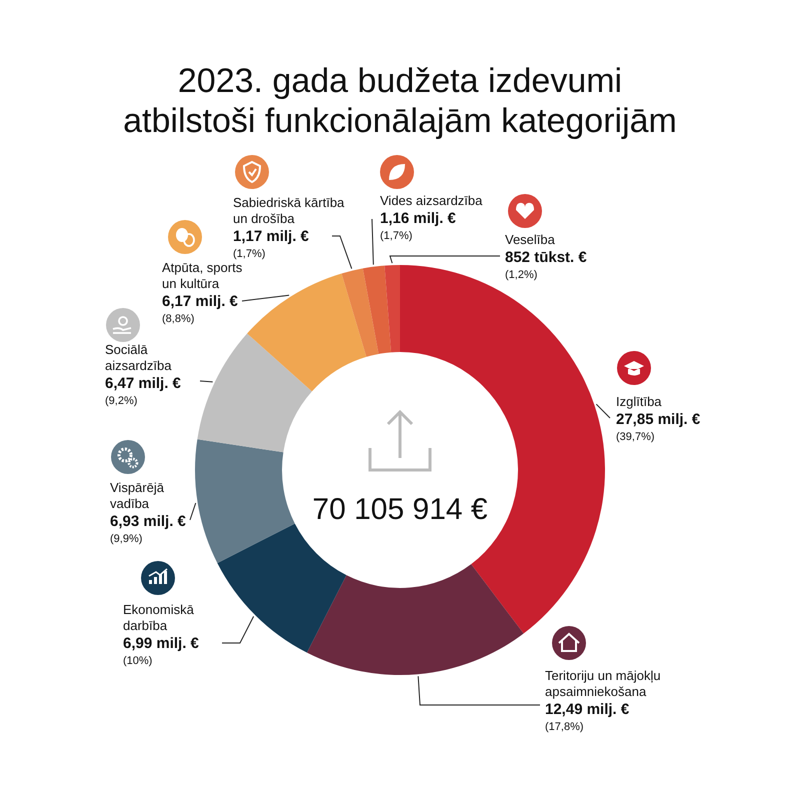 This screenshot has width=800, height=788. Describe the element at coordinates (418, 226) in the screenshot. I see `text: 1,16 milj. € (1,7%)` at that location.